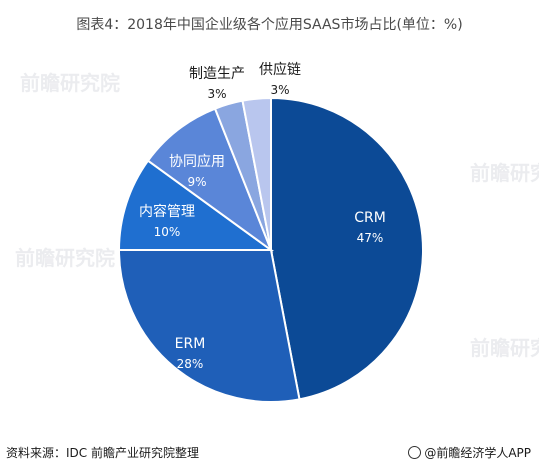 This screenshot has height=470, width=539. What do you see at coordinates (167, 211) in the screenshot?
I see `slice-label: 内容管理` at bounding box center [167, 211].